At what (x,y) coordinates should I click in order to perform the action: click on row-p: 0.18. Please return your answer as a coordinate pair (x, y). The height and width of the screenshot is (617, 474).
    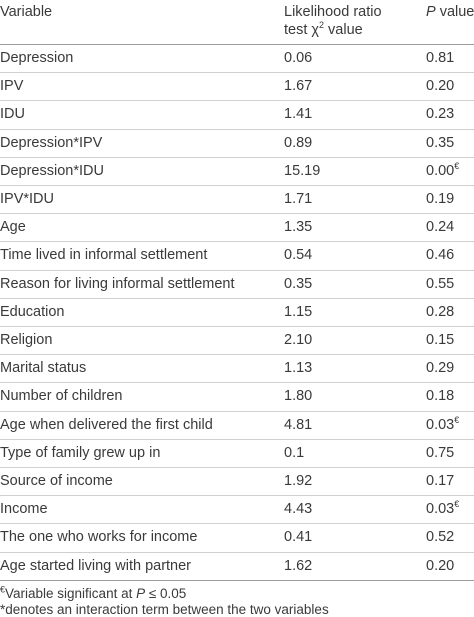
    Looking at the image, I should click on (440, 396).